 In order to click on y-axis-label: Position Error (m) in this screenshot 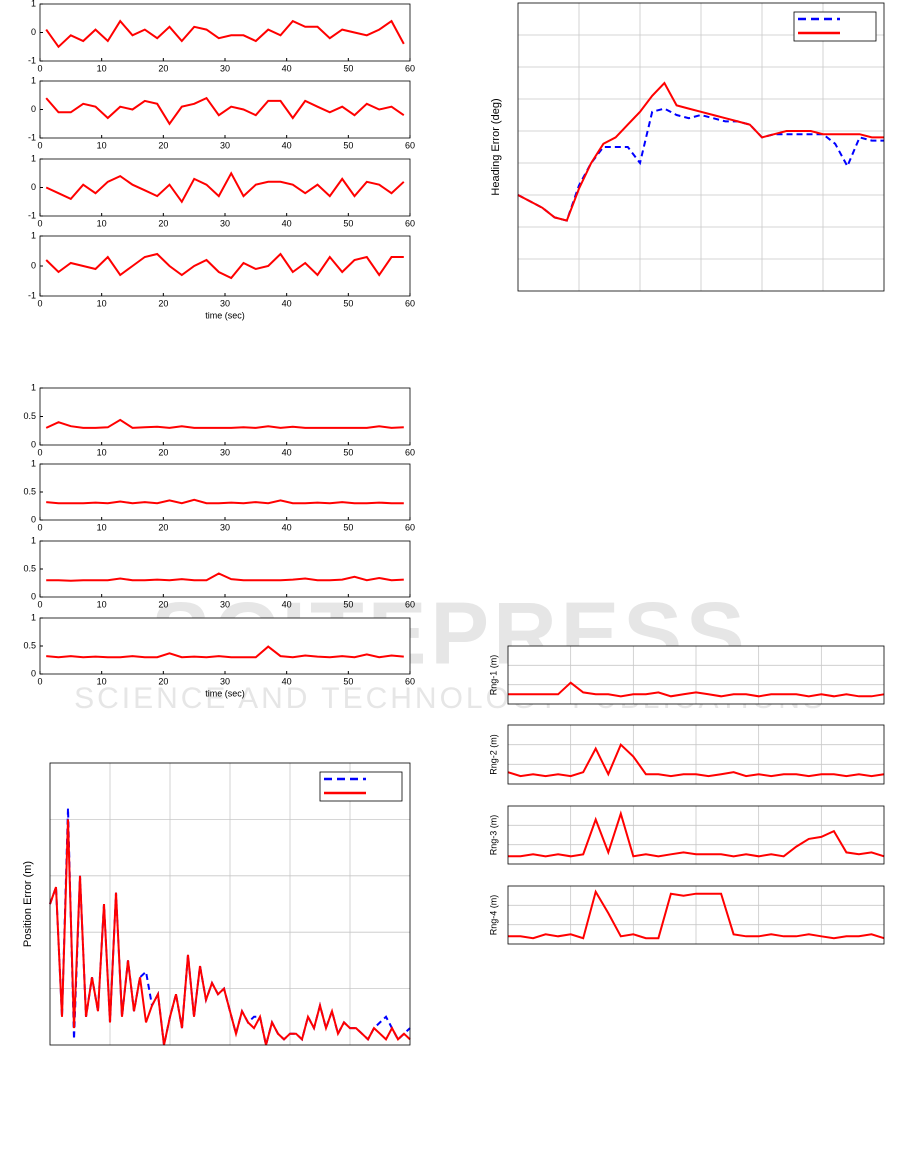, I will do `click(28, 904)`.